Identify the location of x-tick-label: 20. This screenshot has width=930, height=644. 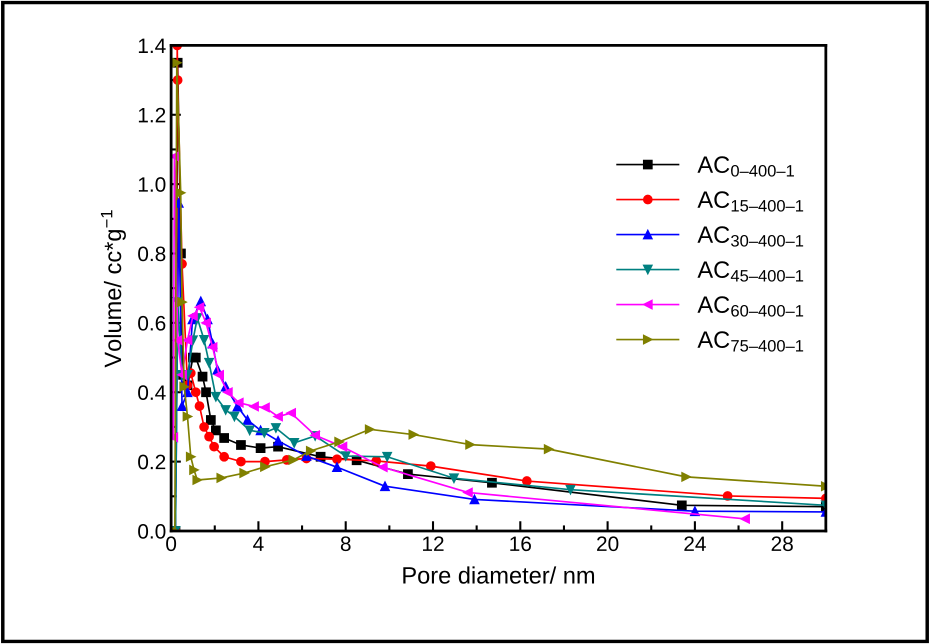
(607, 544).